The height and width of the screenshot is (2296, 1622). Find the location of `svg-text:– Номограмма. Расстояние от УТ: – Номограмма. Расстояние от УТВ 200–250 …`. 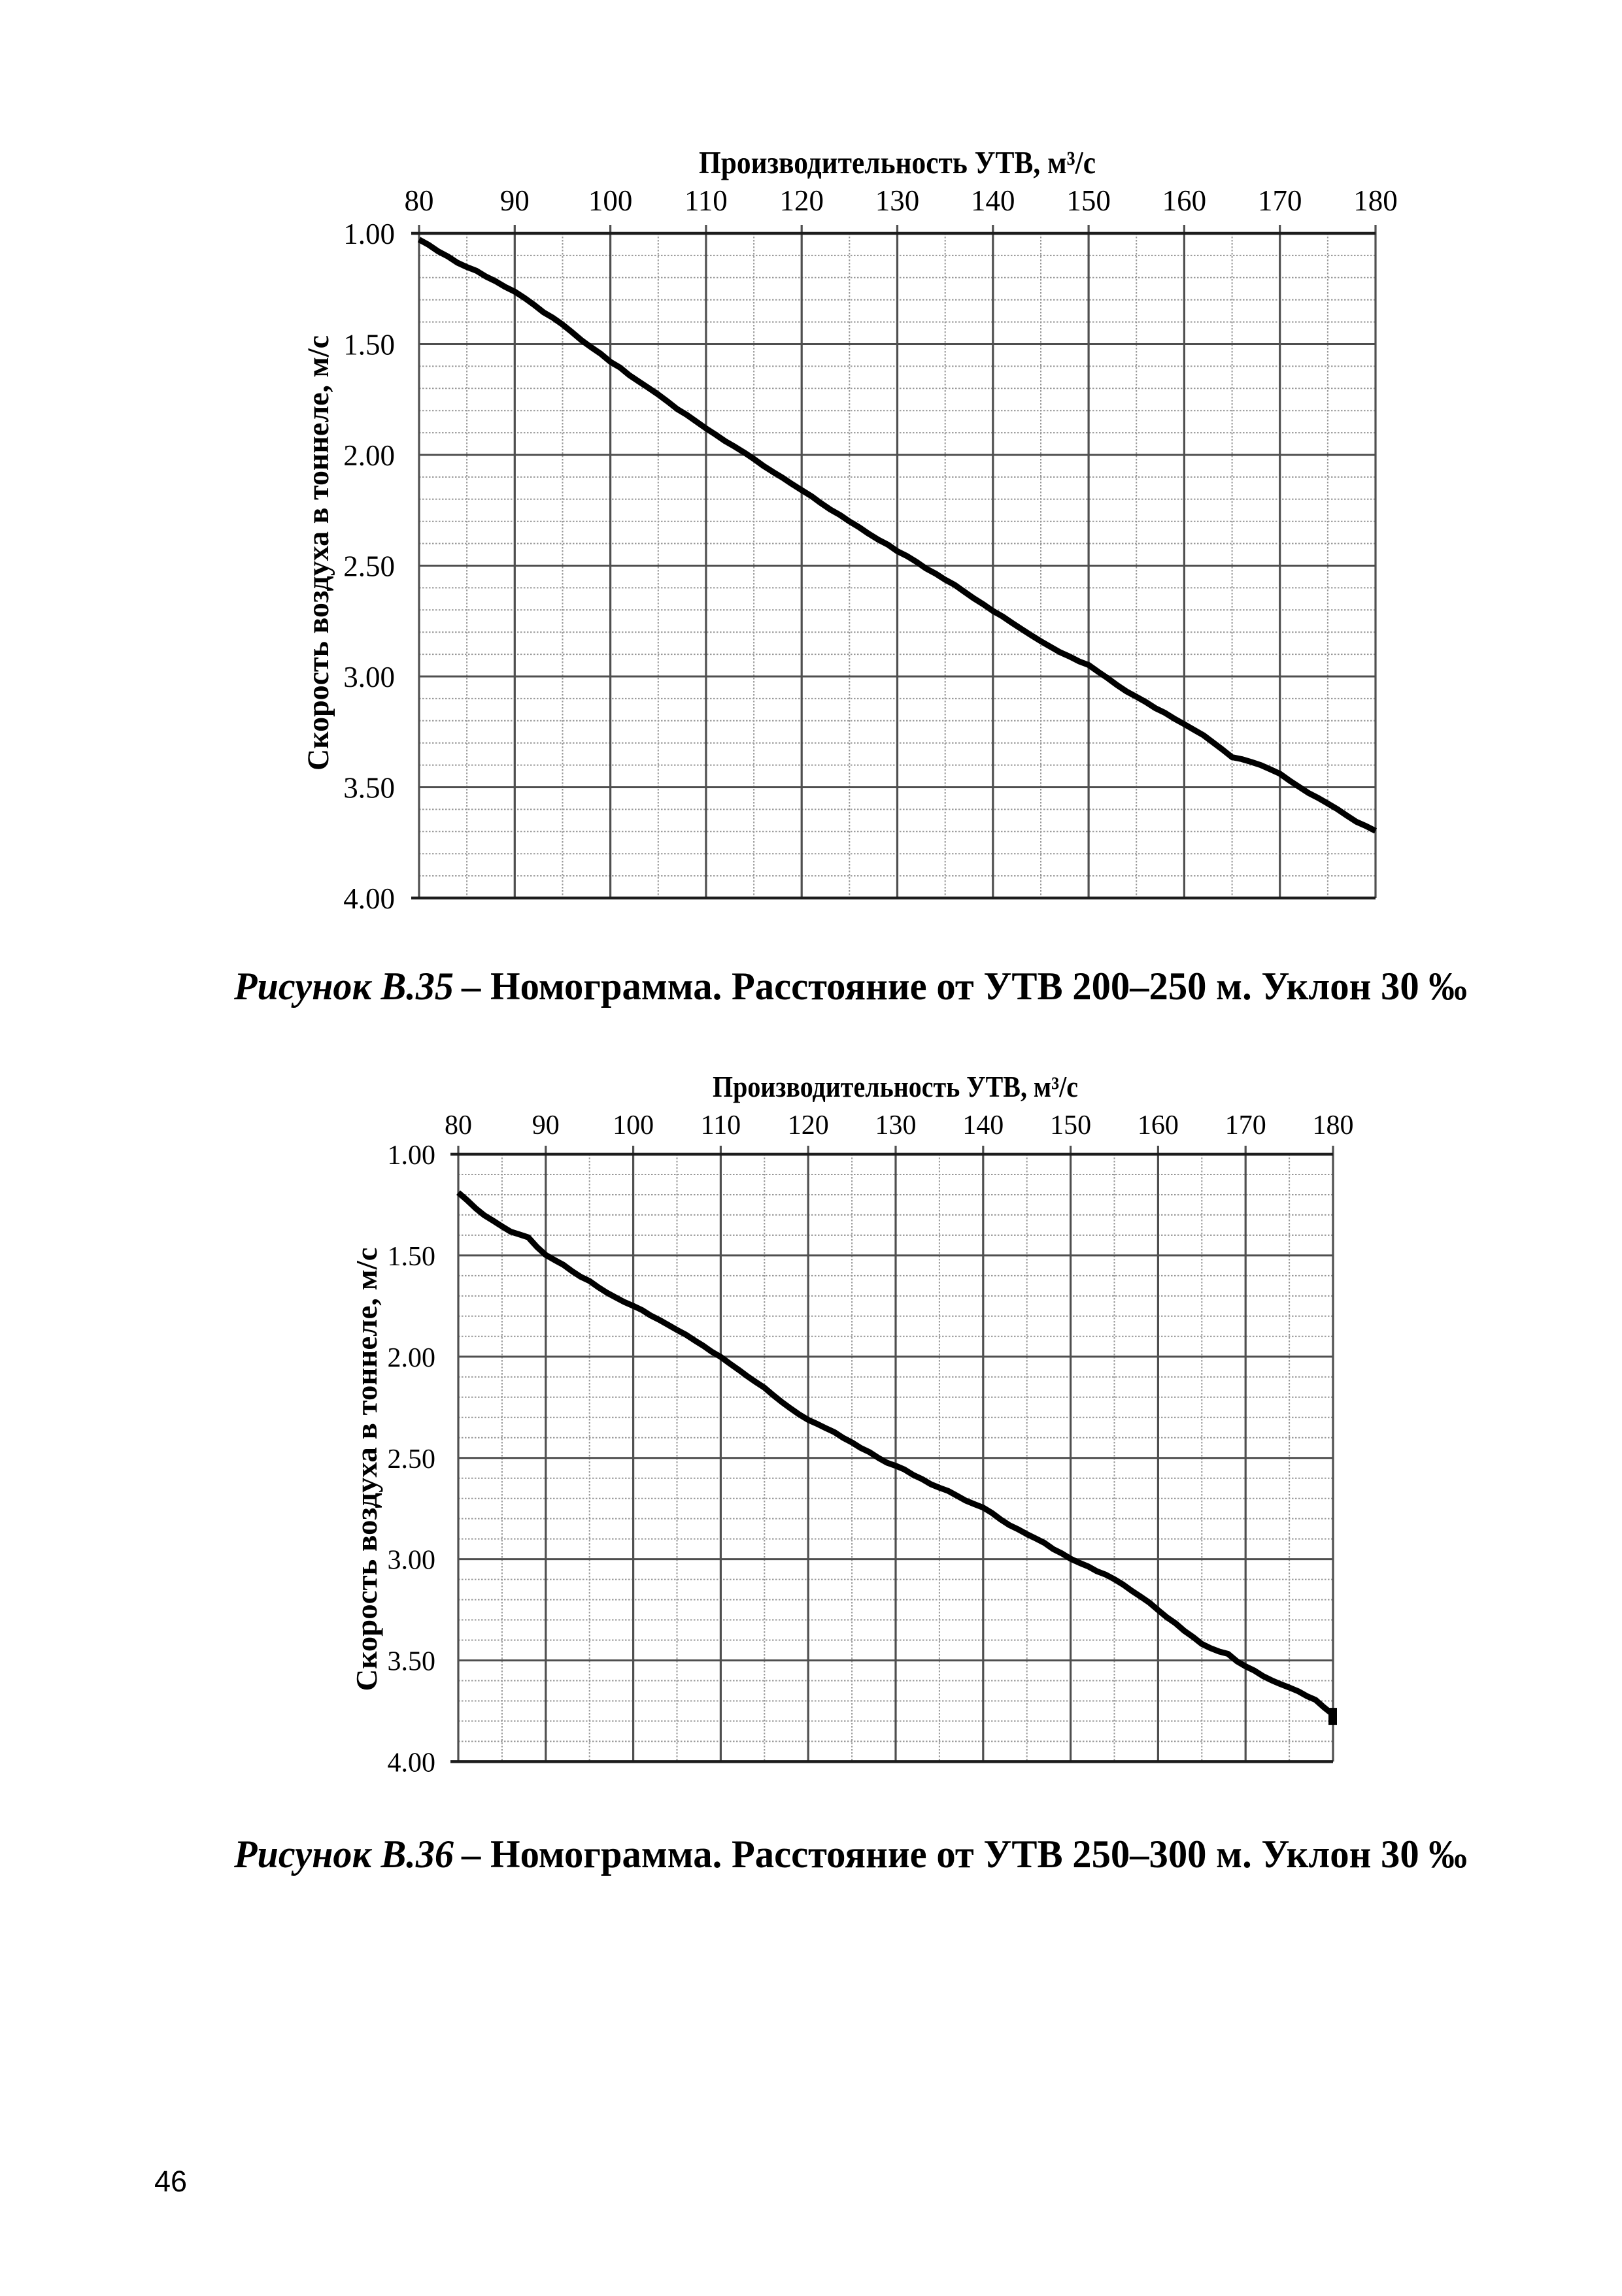

svg-text:– Номограмма. Расстояние от УТ: – Номограмма. Расстояние от УТВ 200–250 … is located at coordinates (964, 986).